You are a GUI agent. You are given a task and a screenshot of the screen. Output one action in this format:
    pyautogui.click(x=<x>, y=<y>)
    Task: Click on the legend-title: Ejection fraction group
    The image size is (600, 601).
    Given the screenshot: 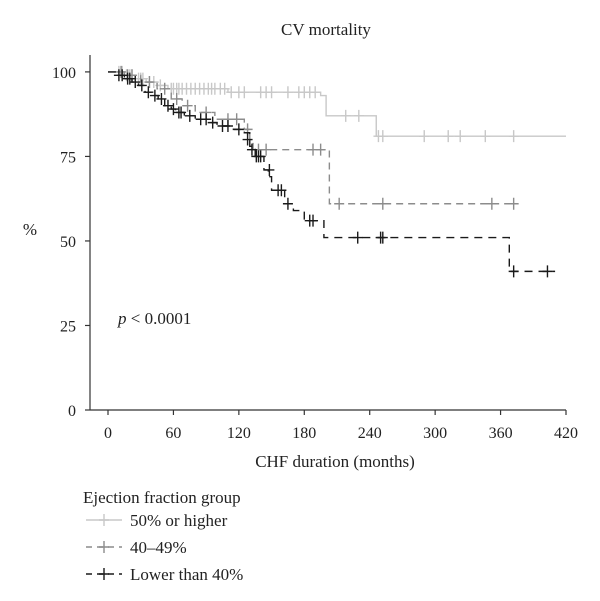 What is the action you would take?
    pyautogui.click(x=162, y=497)
    